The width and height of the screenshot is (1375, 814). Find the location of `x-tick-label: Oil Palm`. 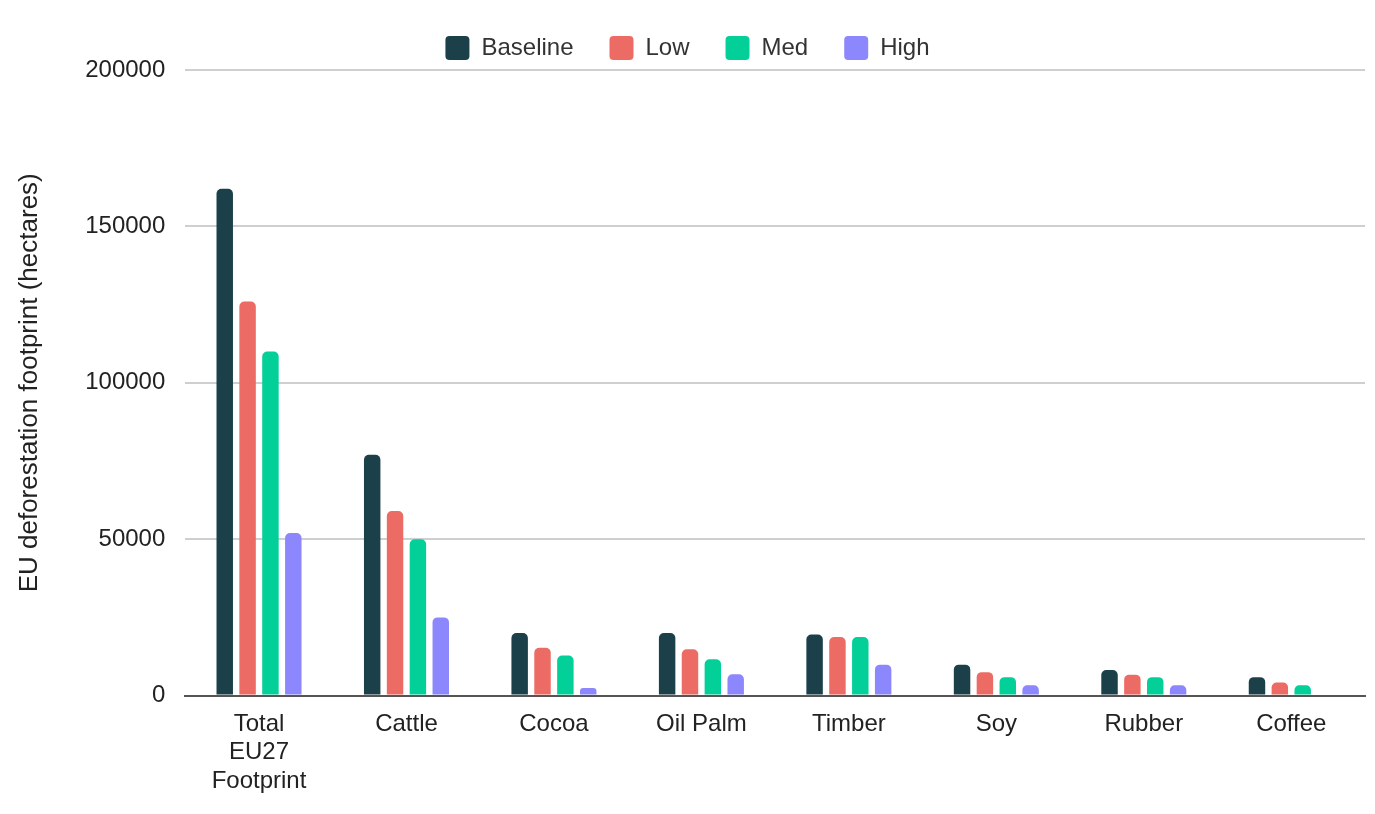

x-tick-label: Oil Palm is located at coordinates (701, 722).